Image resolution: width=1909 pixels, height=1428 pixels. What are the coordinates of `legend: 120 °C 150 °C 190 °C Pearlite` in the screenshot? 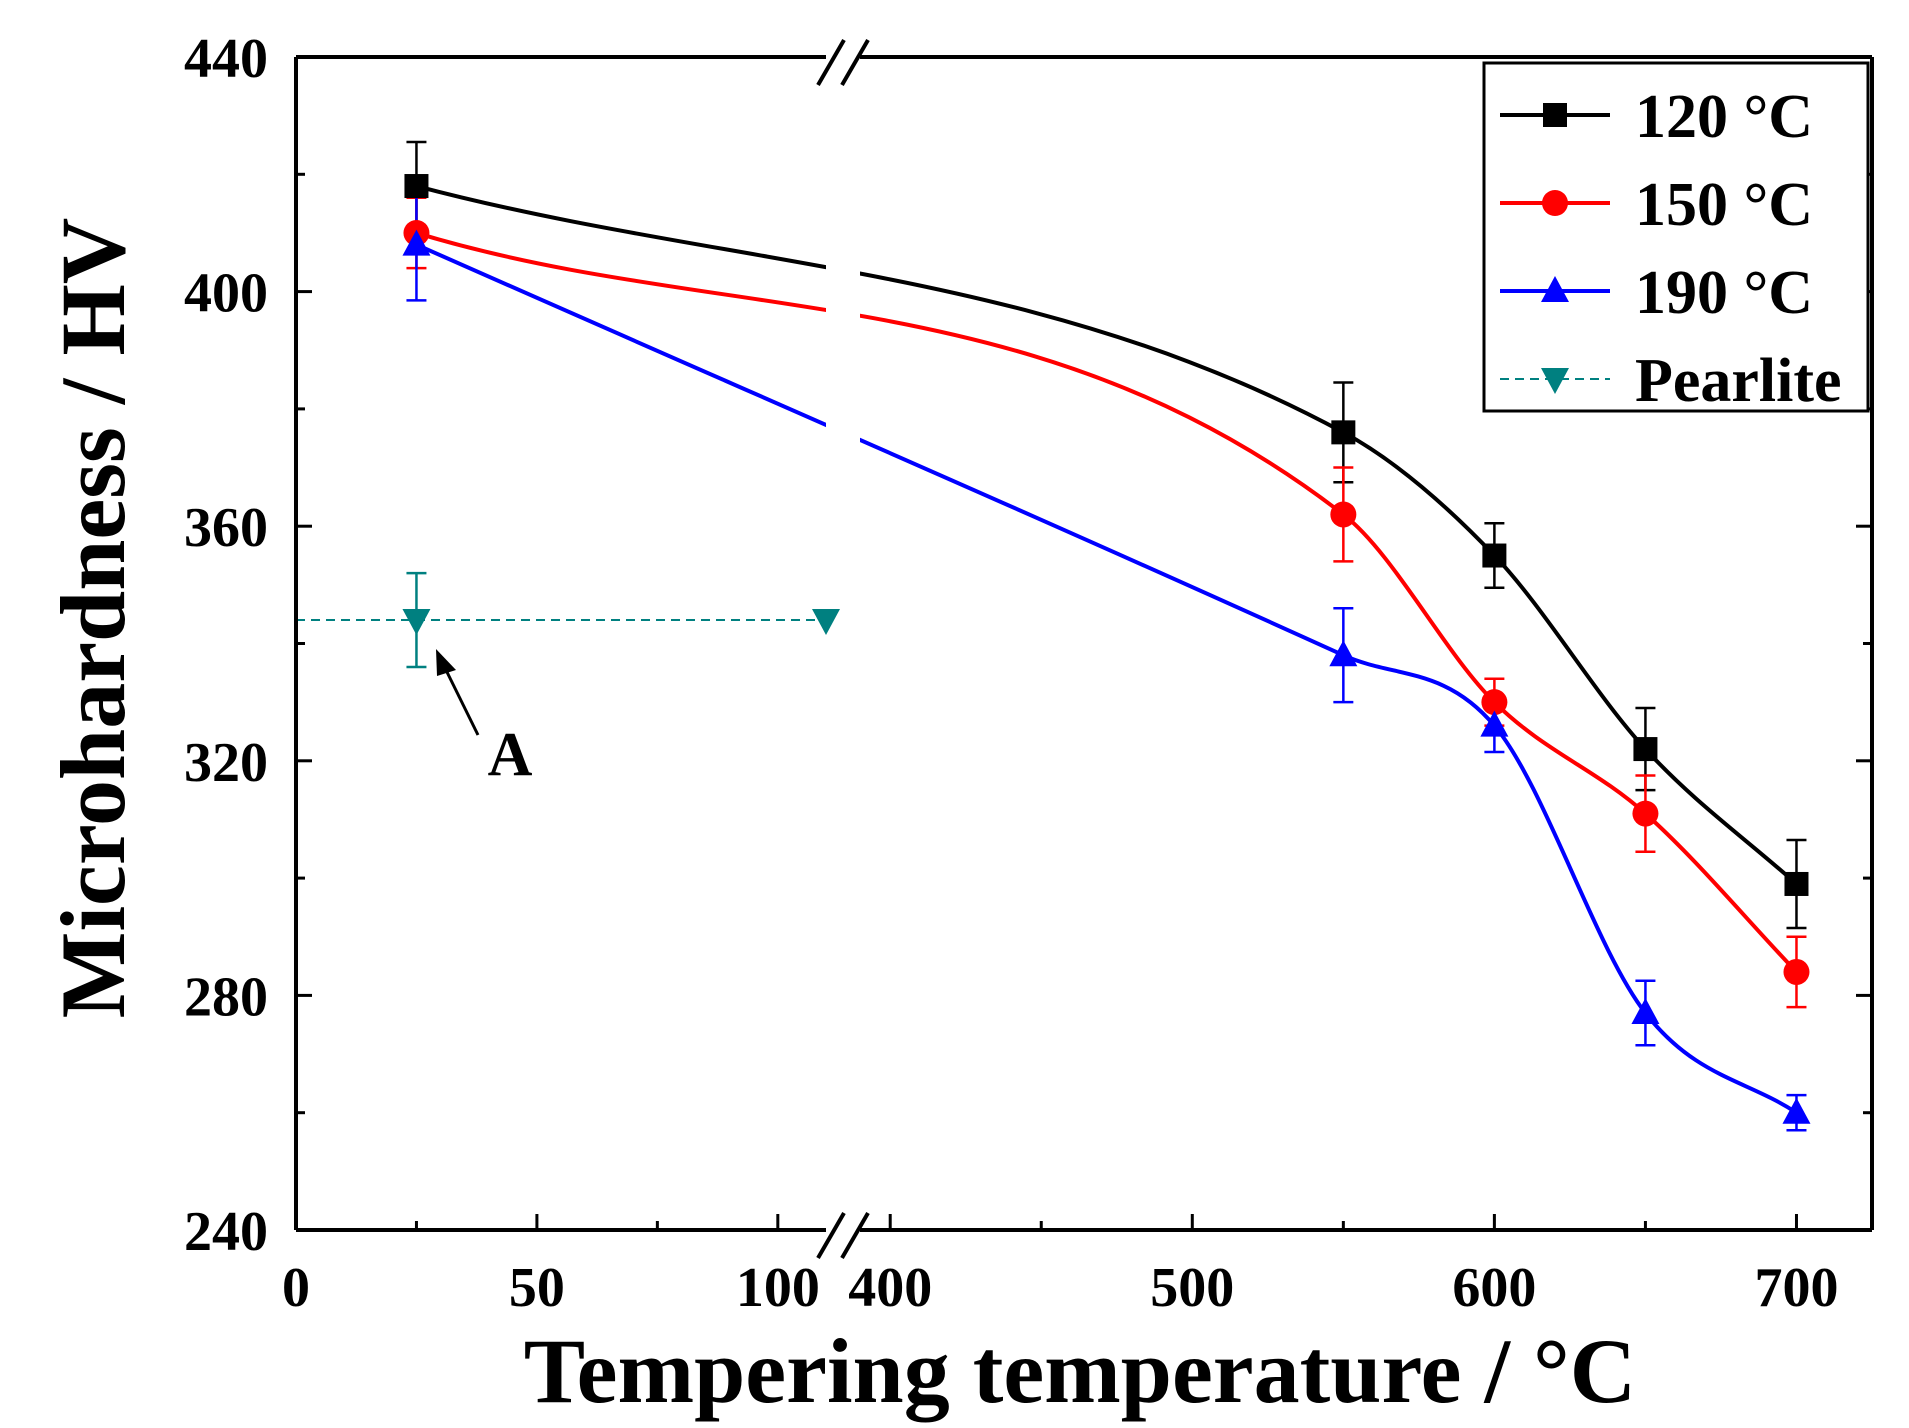 It's located at (1676, 238).